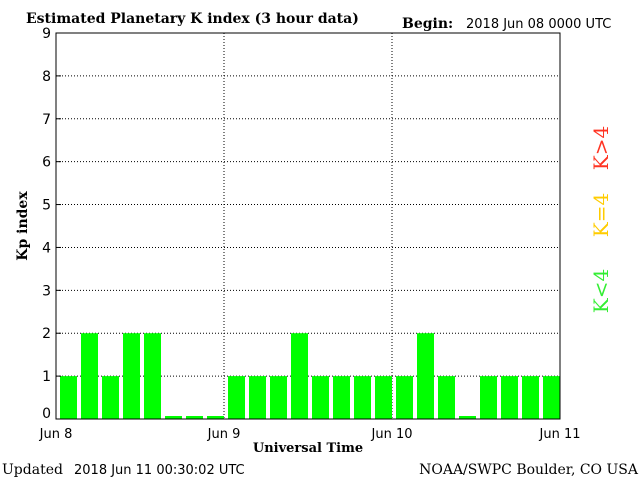 The height and width of the screenshot is (480, 640). Describe the element at coordinates (601, 291) in the screenshot. I see `legend-entry: K<4` at that location.